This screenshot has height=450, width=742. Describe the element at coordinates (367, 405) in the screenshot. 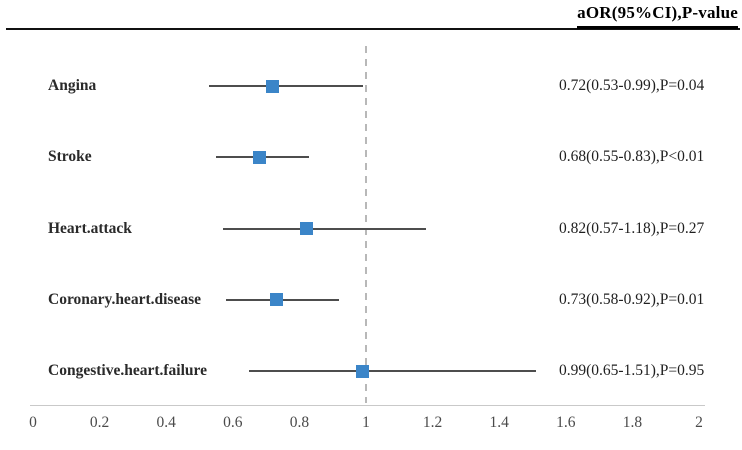

I see `x-axis-line` at that location.